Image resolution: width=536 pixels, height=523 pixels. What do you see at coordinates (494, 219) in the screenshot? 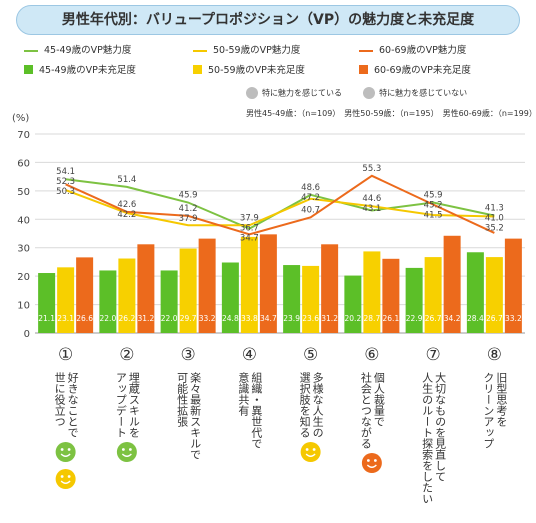
I see `line-value-label: 41.0` at bounding box center [494, 219].